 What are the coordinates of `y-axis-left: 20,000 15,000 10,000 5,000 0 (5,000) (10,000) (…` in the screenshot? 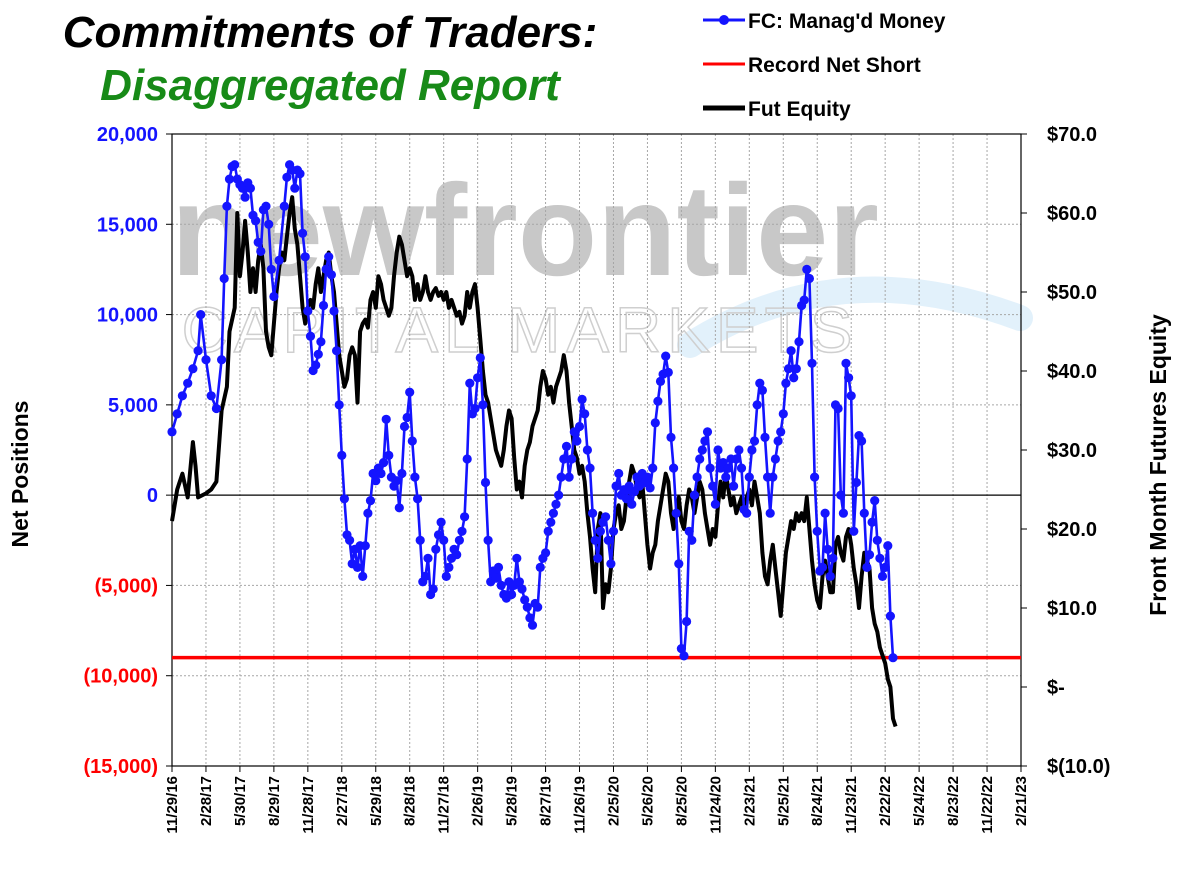 It's located at (128, 451).